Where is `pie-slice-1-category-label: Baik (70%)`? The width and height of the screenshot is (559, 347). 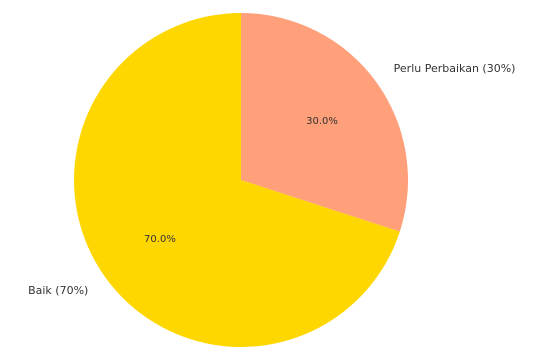
pie-slice-1-category-label: Baik (70%) is located at coordinates (58, 290).